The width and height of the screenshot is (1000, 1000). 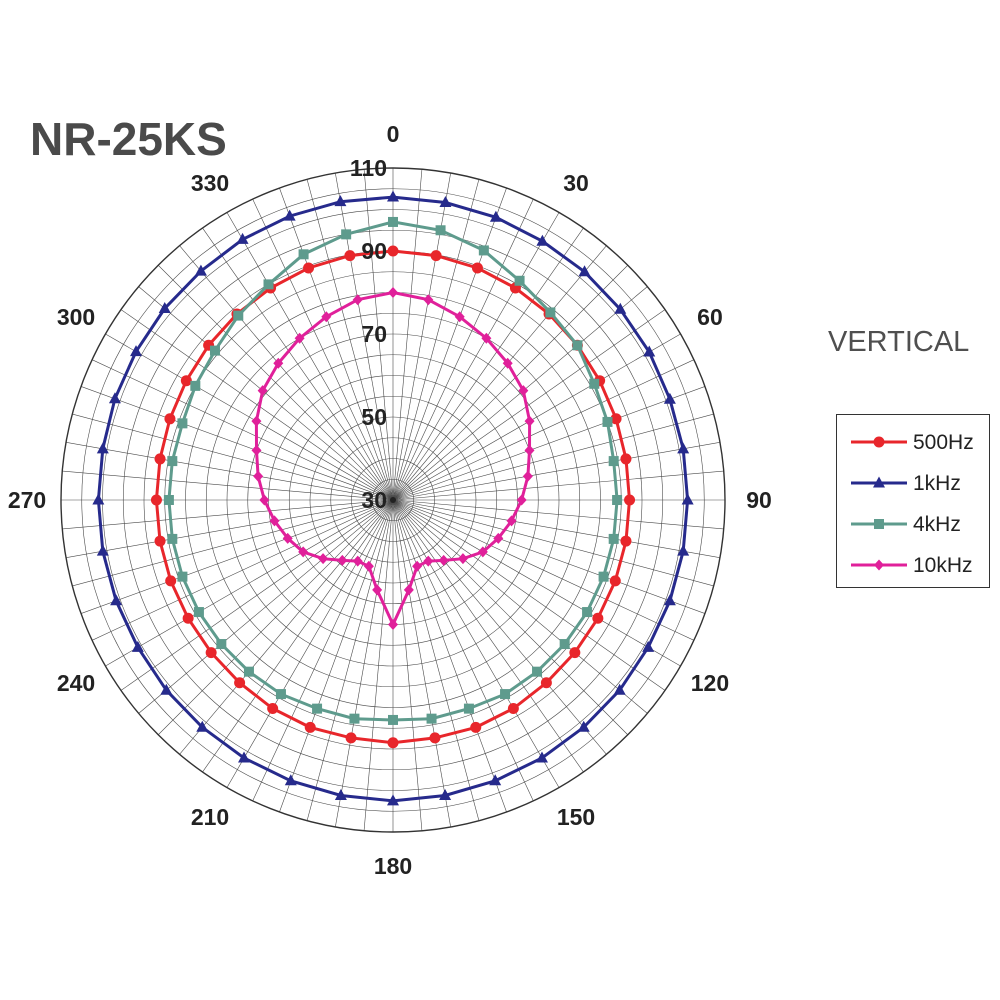 What do you see at coordinates (937, 483) in the screenshot?
I see `legend-label-1khz: 1kHz` at bounding box center [937, 483].